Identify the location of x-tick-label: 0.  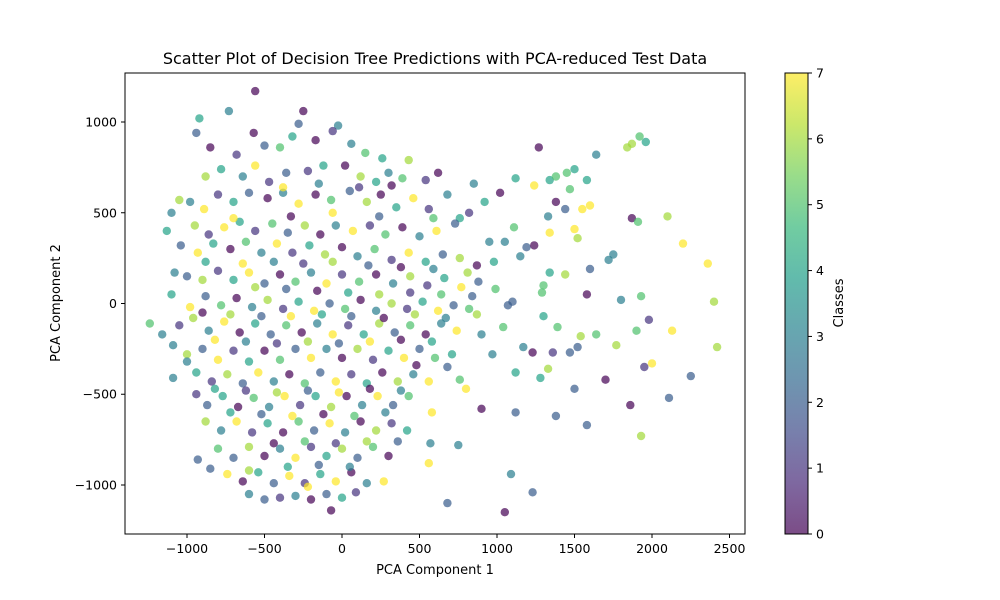
(342, 548).